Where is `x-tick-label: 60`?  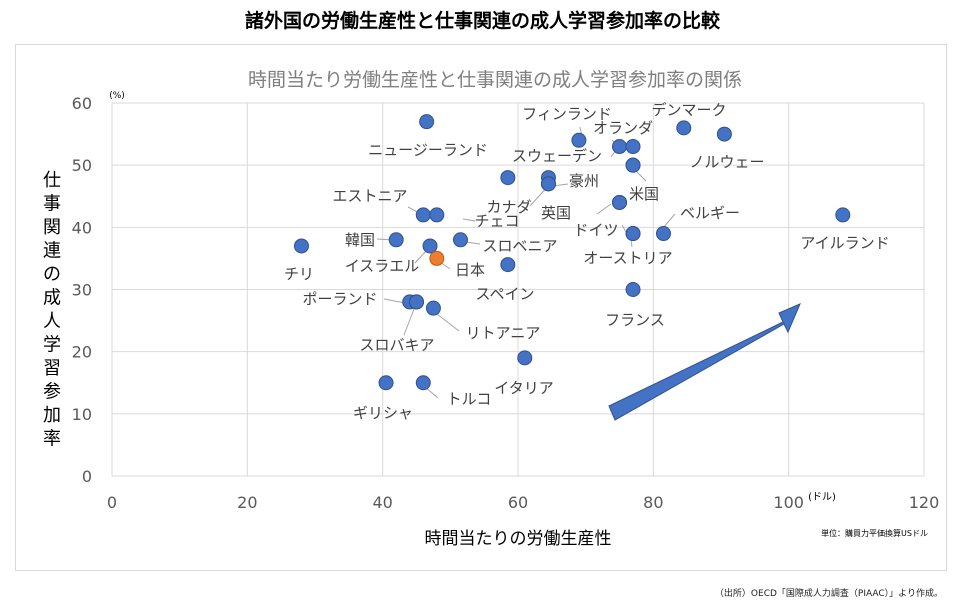 x-tick-label: 60 is located at coordinates (518, 502).